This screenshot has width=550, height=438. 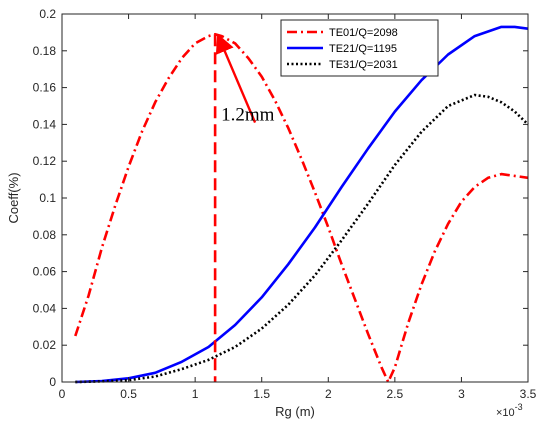 What do you see at coordinates (261, 394) in the screenshot?
I see `x-tick-label: 1.5` at bounding box center [261, 394].